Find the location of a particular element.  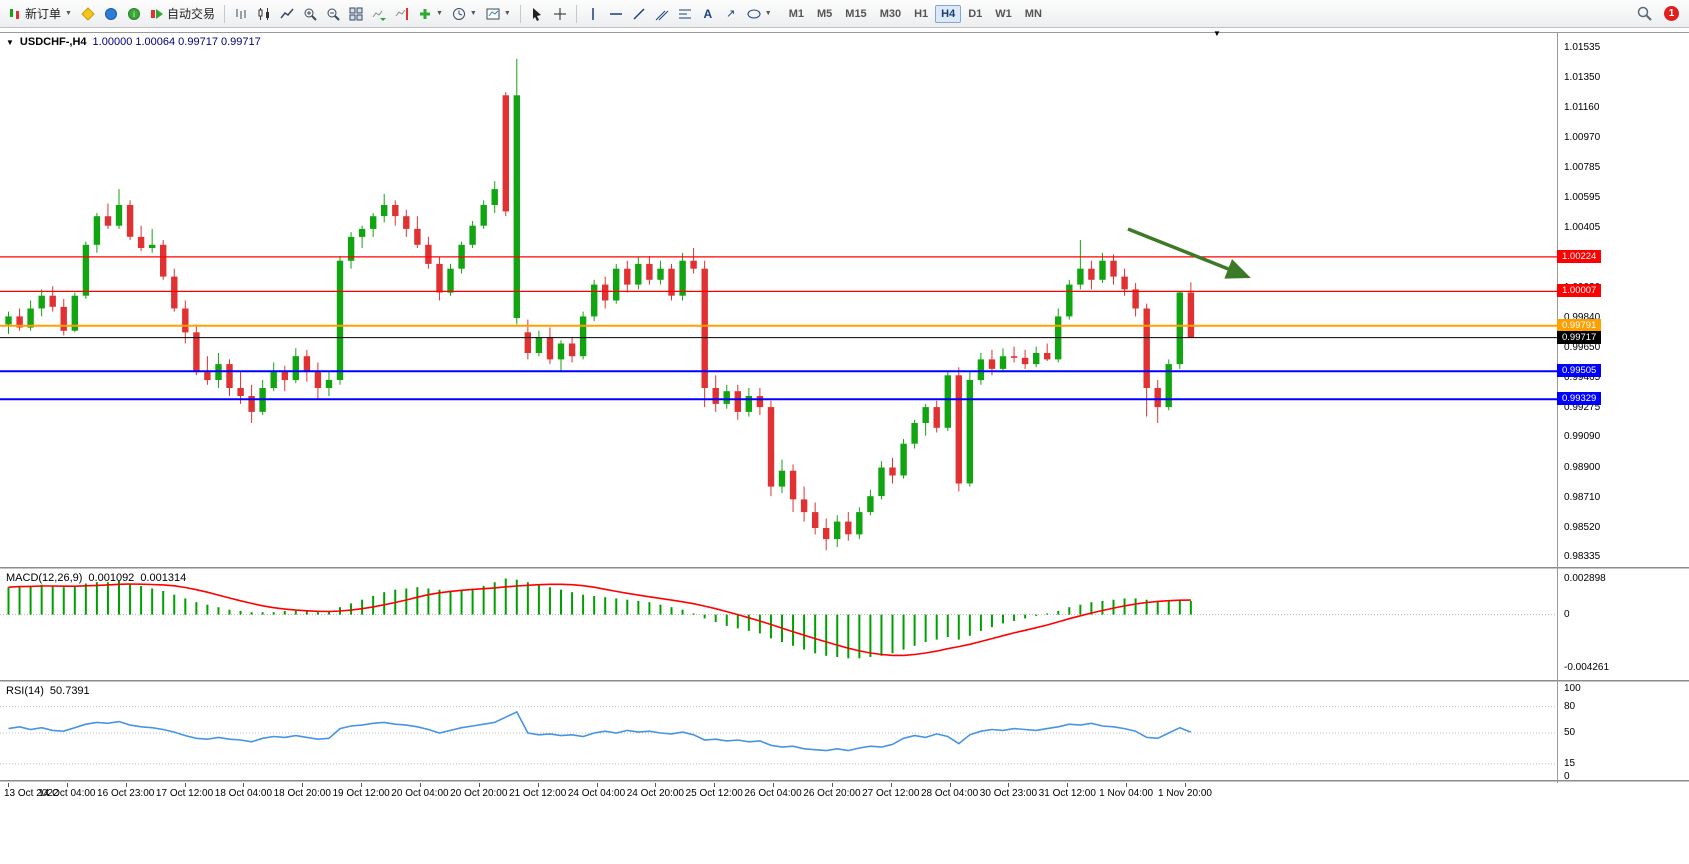

macd-panel is located at coordinates (778, 625).